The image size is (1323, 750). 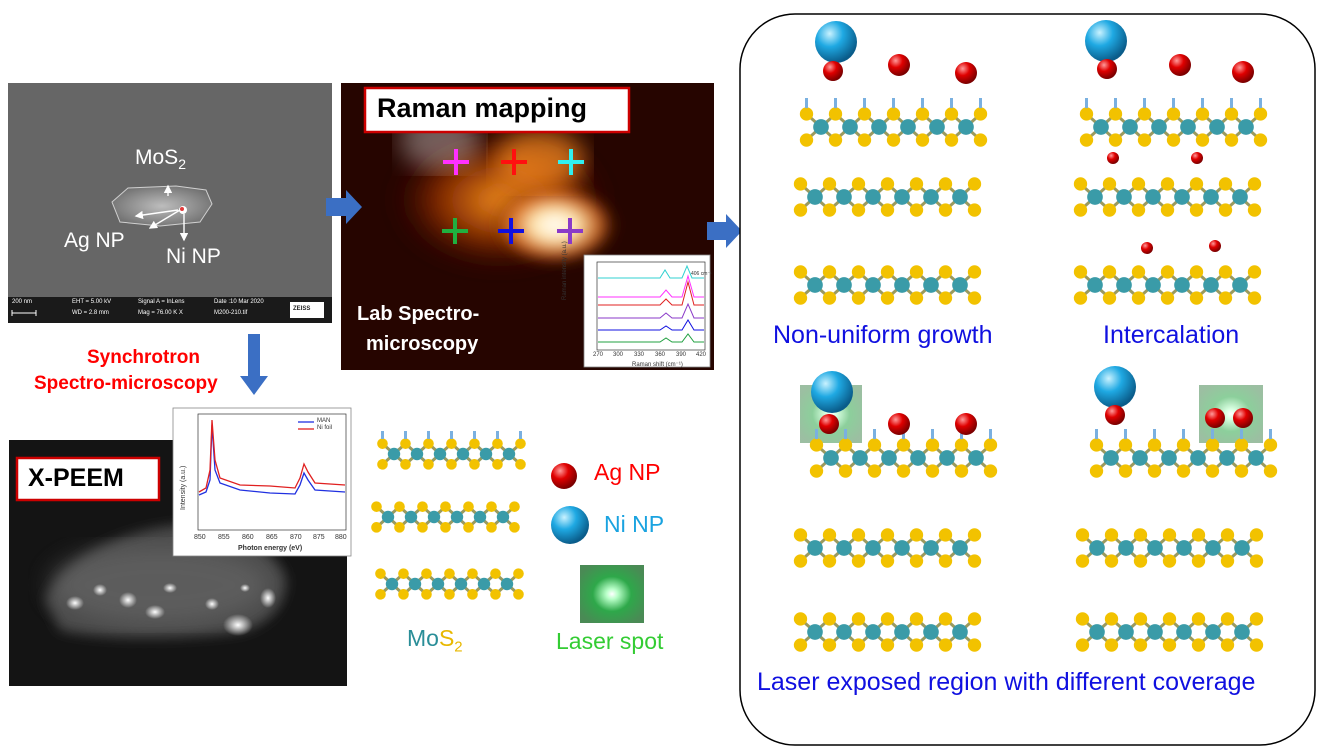 What do you see at coordinates (634, 524) in the screenshot?
I see `legend-ni-np-label: Ni NP` at bounding box center [634, 524].